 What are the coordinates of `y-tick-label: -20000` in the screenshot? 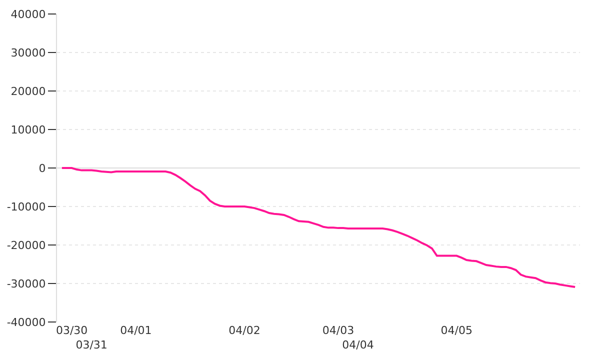 It's located at (26, 245).